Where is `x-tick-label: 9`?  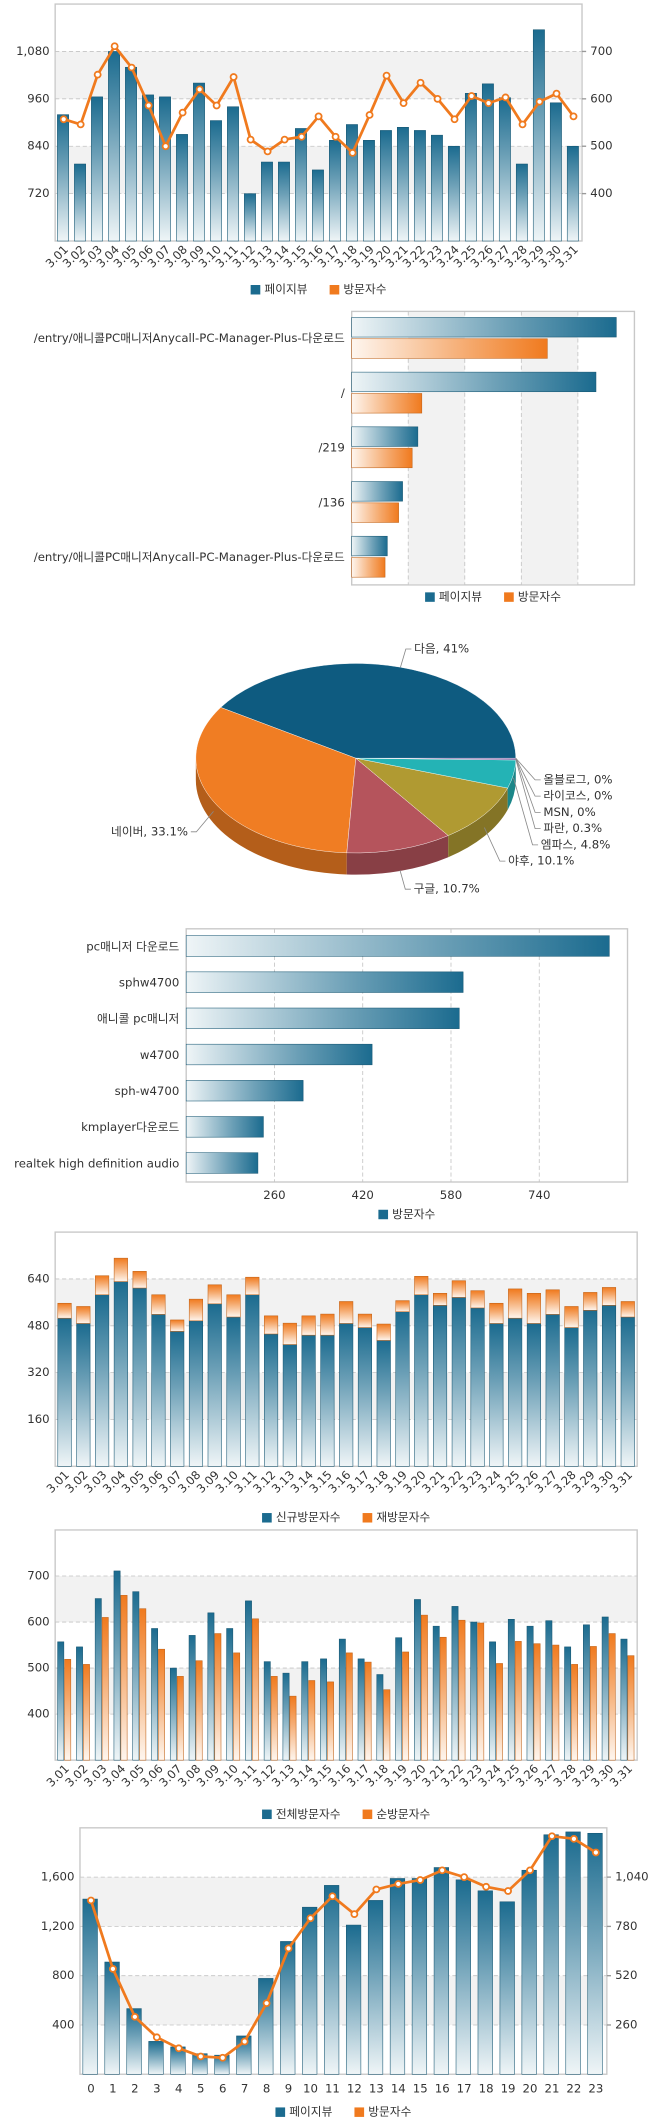
x-tick-label: 9 is located at coordinates (288, 2089).